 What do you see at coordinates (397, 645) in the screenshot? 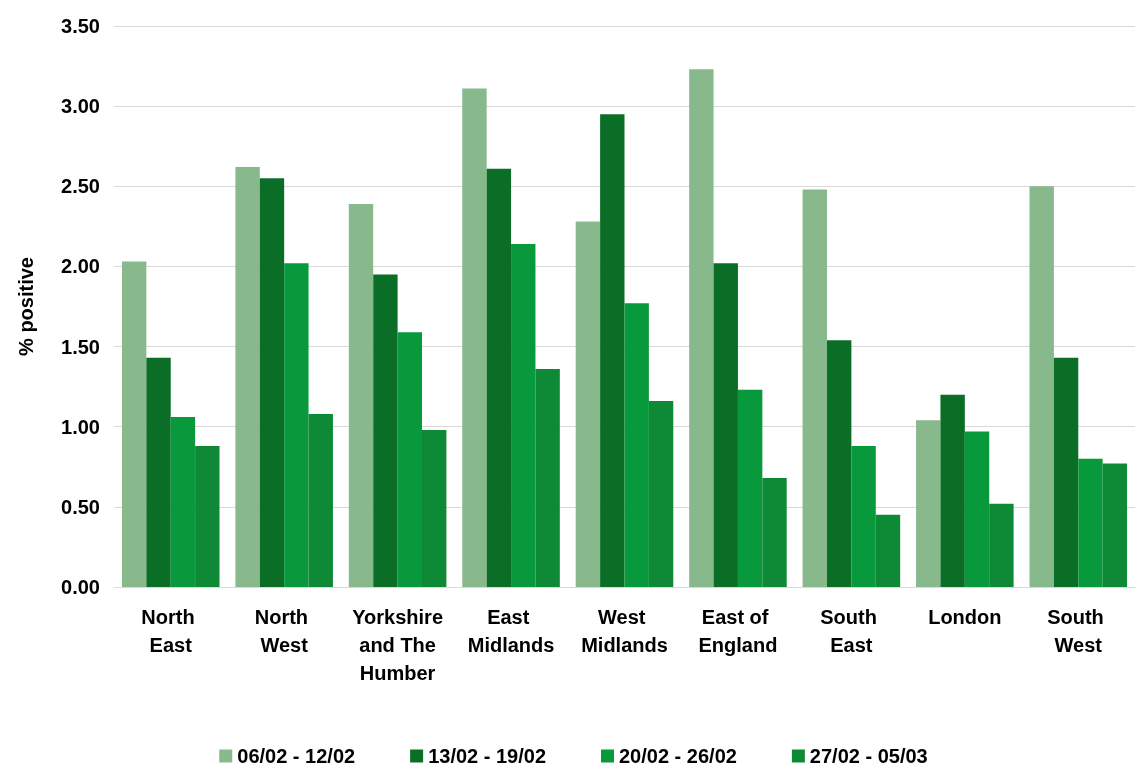
I see `x-tick-label: Yorkshire and The Humber` at bounding box center [397, 645].